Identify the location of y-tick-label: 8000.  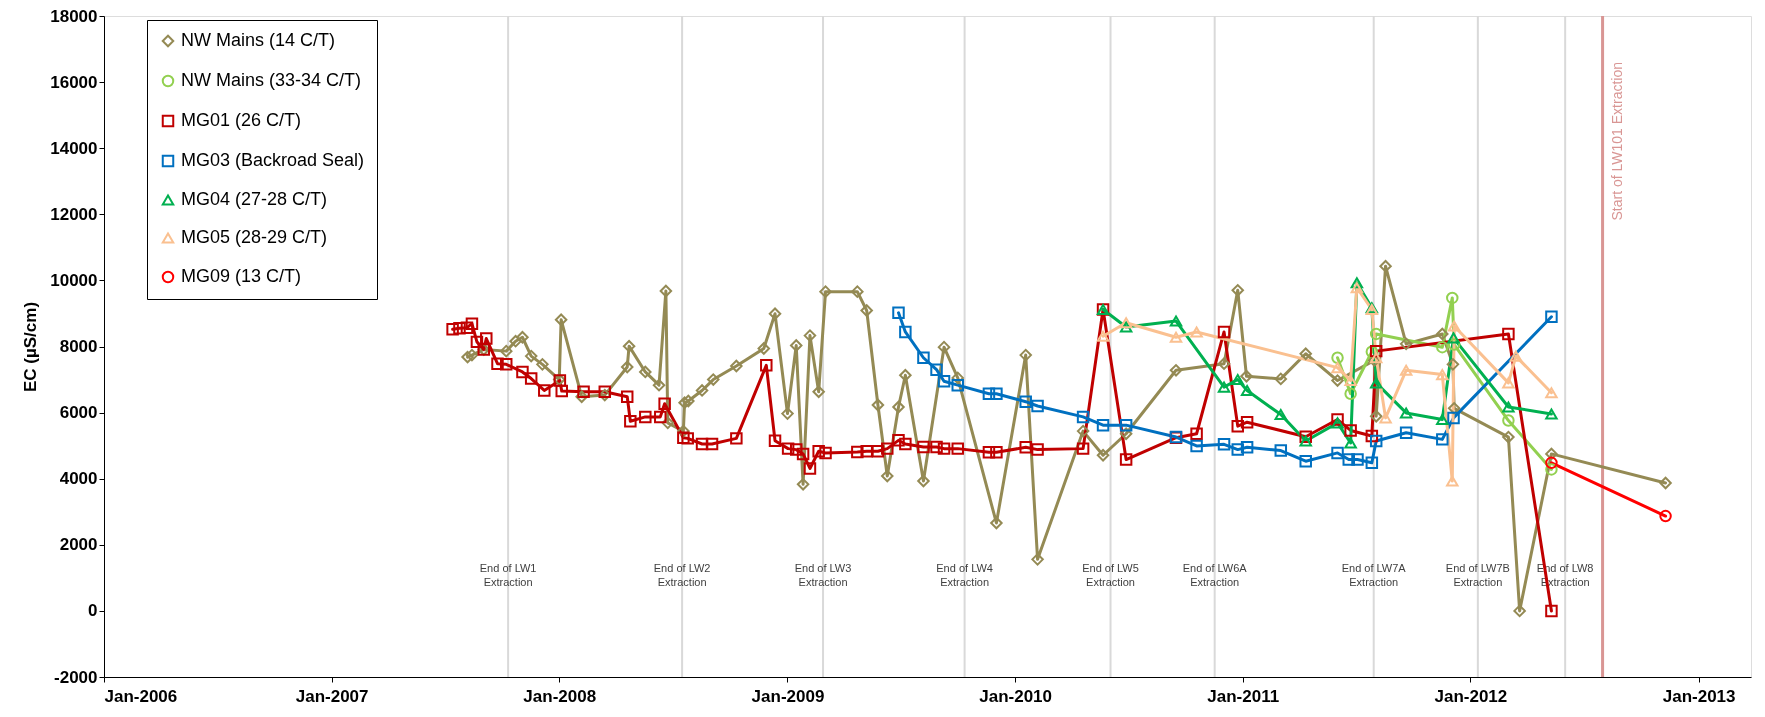
(78, 346).